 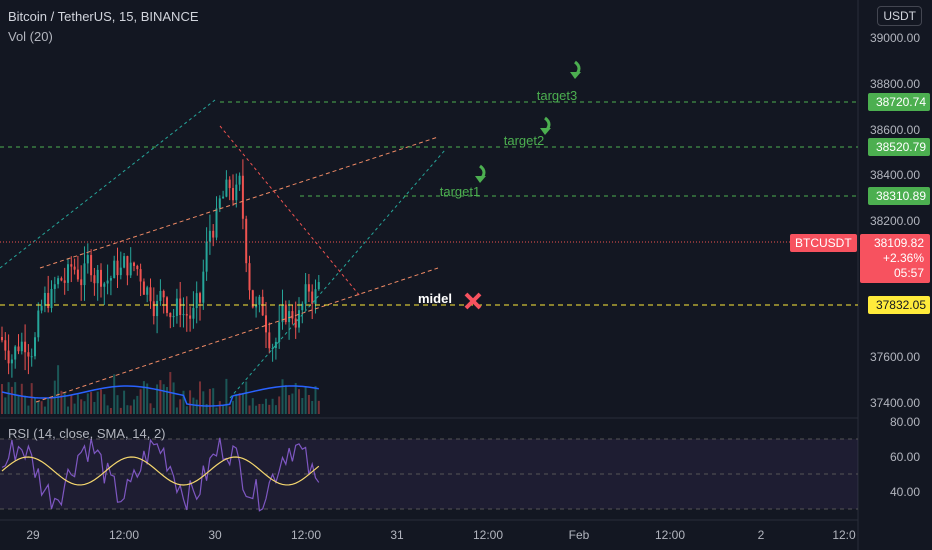 I want to click on target2-label: target2, so click(x=524, y=140).